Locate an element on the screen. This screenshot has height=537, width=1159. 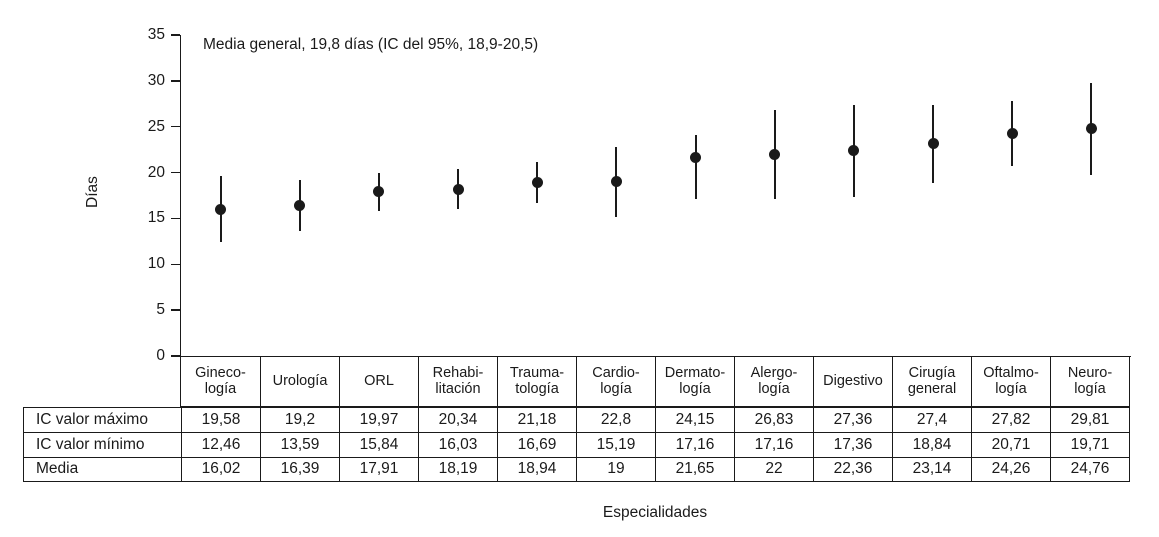
y-tick-label: 35 is located at coordinates (156, 34).